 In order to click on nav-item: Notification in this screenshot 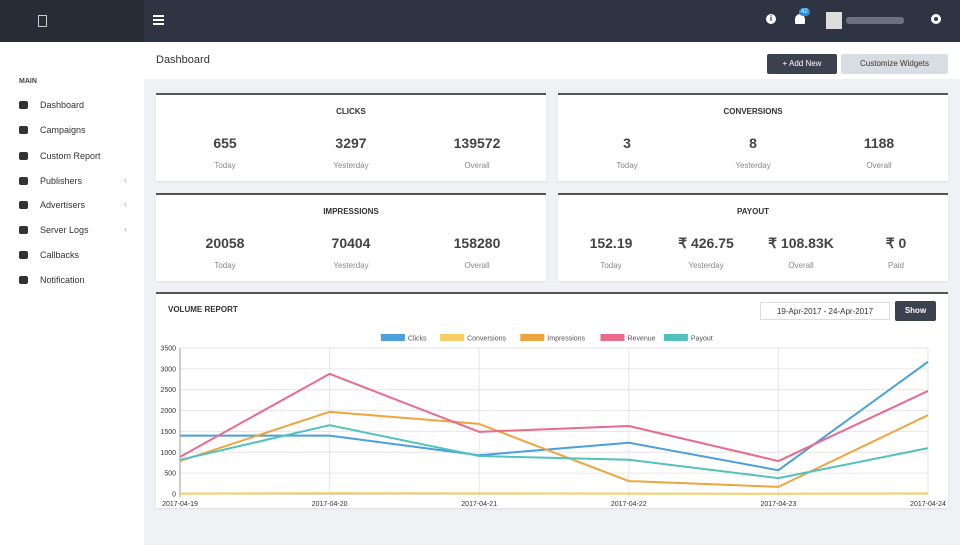, I will do `click(72, 280)`.